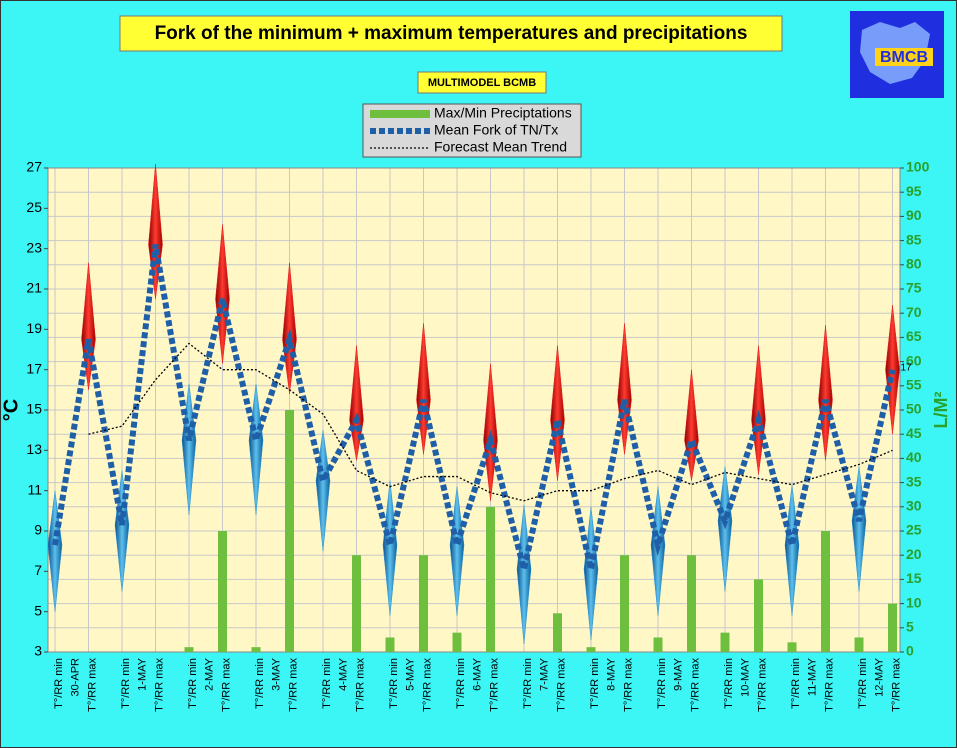  Describe the element at coordinates (914, 506) in the screenshot. I see `y2-tick-label: 30` at that location.